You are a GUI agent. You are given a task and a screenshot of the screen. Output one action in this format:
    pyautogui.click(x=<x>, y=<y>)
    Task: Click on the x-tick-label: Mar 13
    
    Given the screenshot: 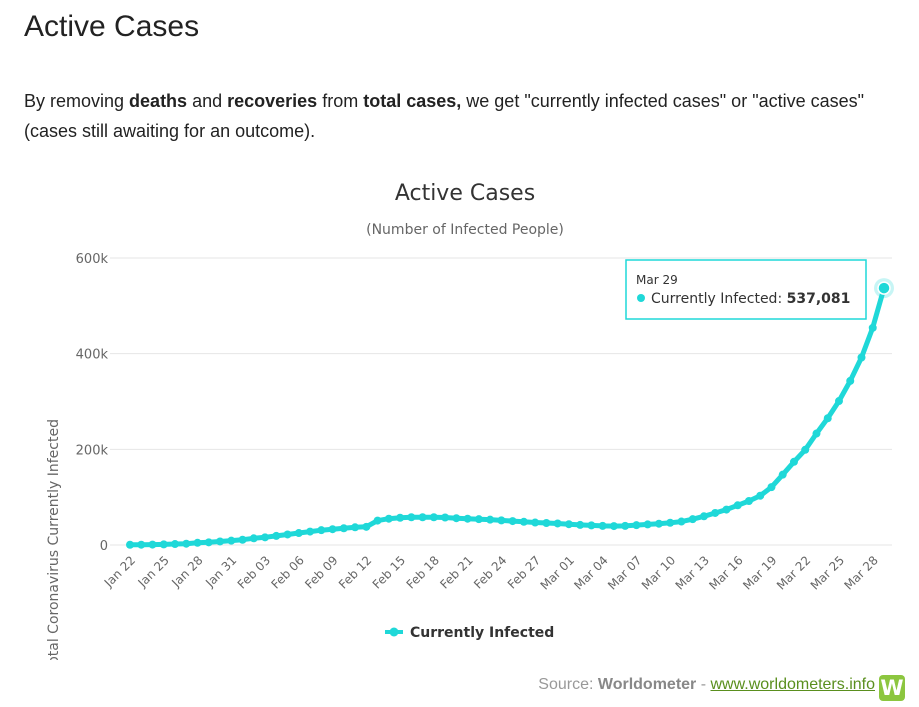 What is the action you would take?
    pyautogui.click(x=692, y=572)
    